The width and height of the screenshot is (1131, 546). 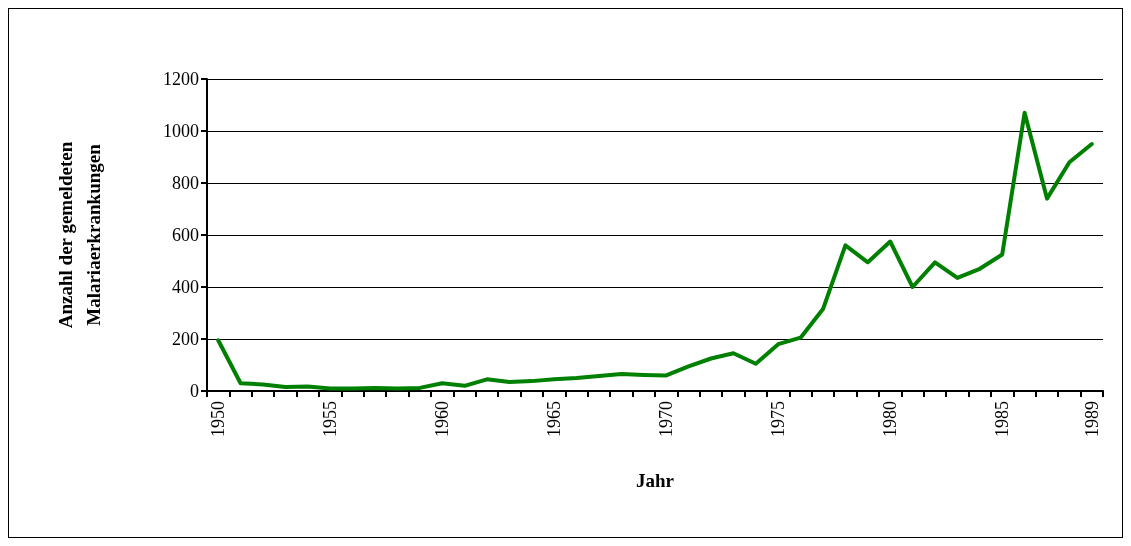 What do you see at coordinates (442, 419) in the screenshot?
I see `x-tick-label: 1960` at bounding box center [442, 419].